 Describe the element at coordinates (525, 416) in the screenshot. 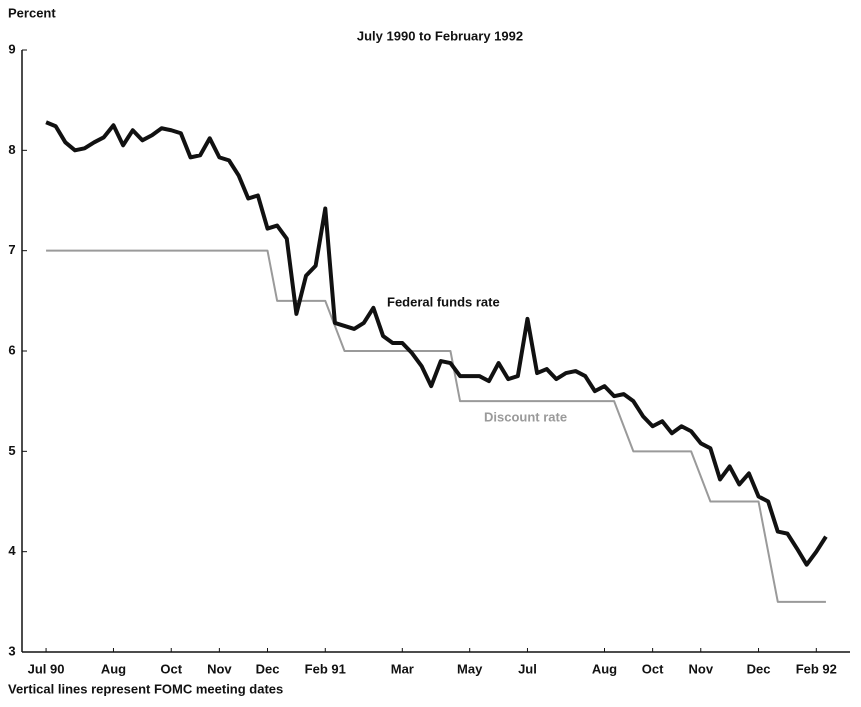

I see `series-label: Discount rate` at that location.